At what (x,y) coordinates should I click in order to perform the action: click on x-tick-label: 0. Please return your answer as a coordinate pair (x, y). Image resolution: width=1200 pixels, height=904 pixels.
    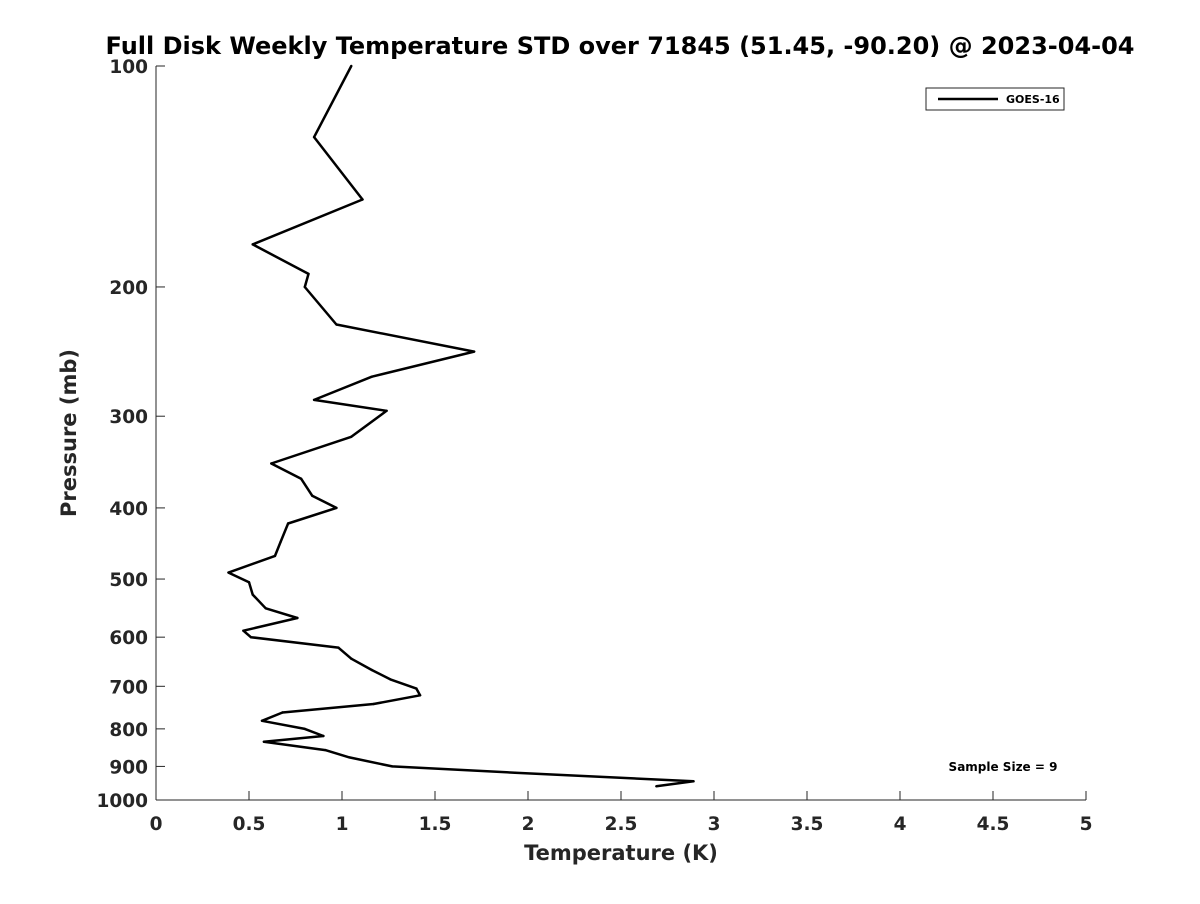
    Looking at the image, I should click on (156, 824).